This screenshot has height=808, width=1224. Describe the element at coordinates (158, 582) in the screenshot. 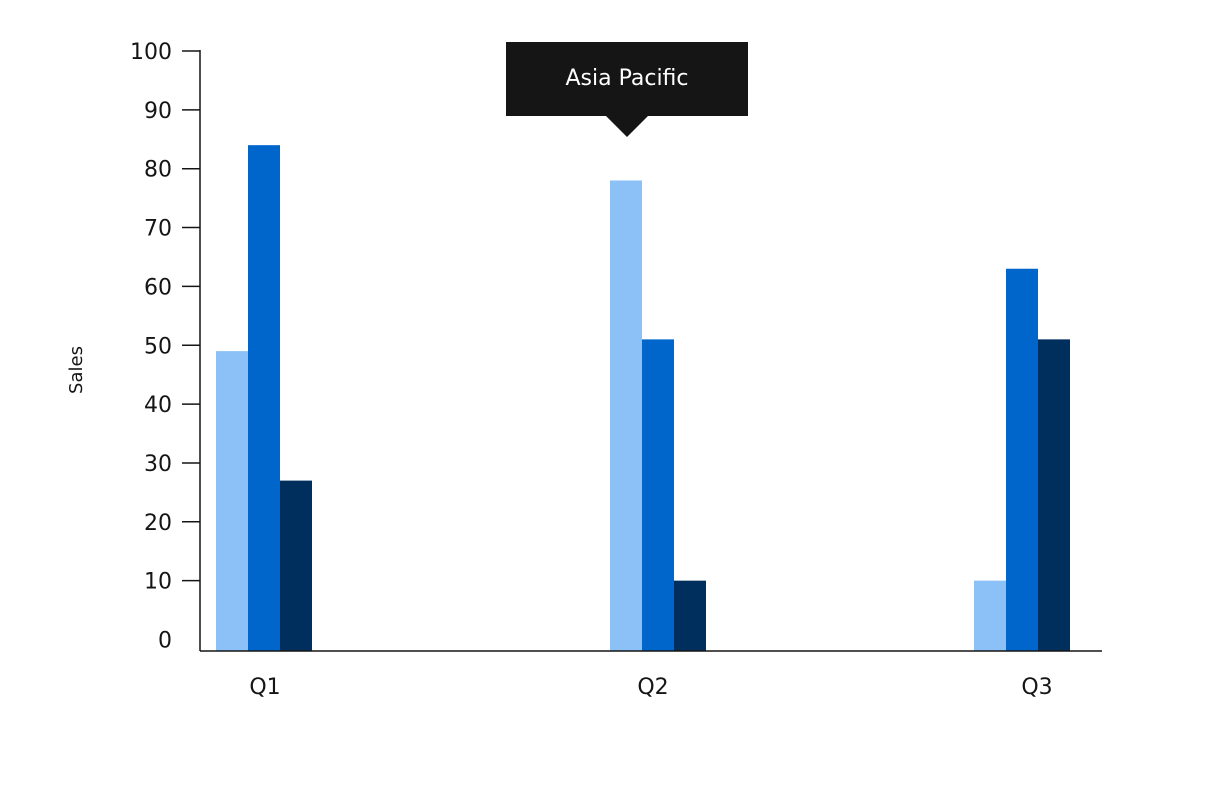

I see `y-tick-label: 10` at that location.